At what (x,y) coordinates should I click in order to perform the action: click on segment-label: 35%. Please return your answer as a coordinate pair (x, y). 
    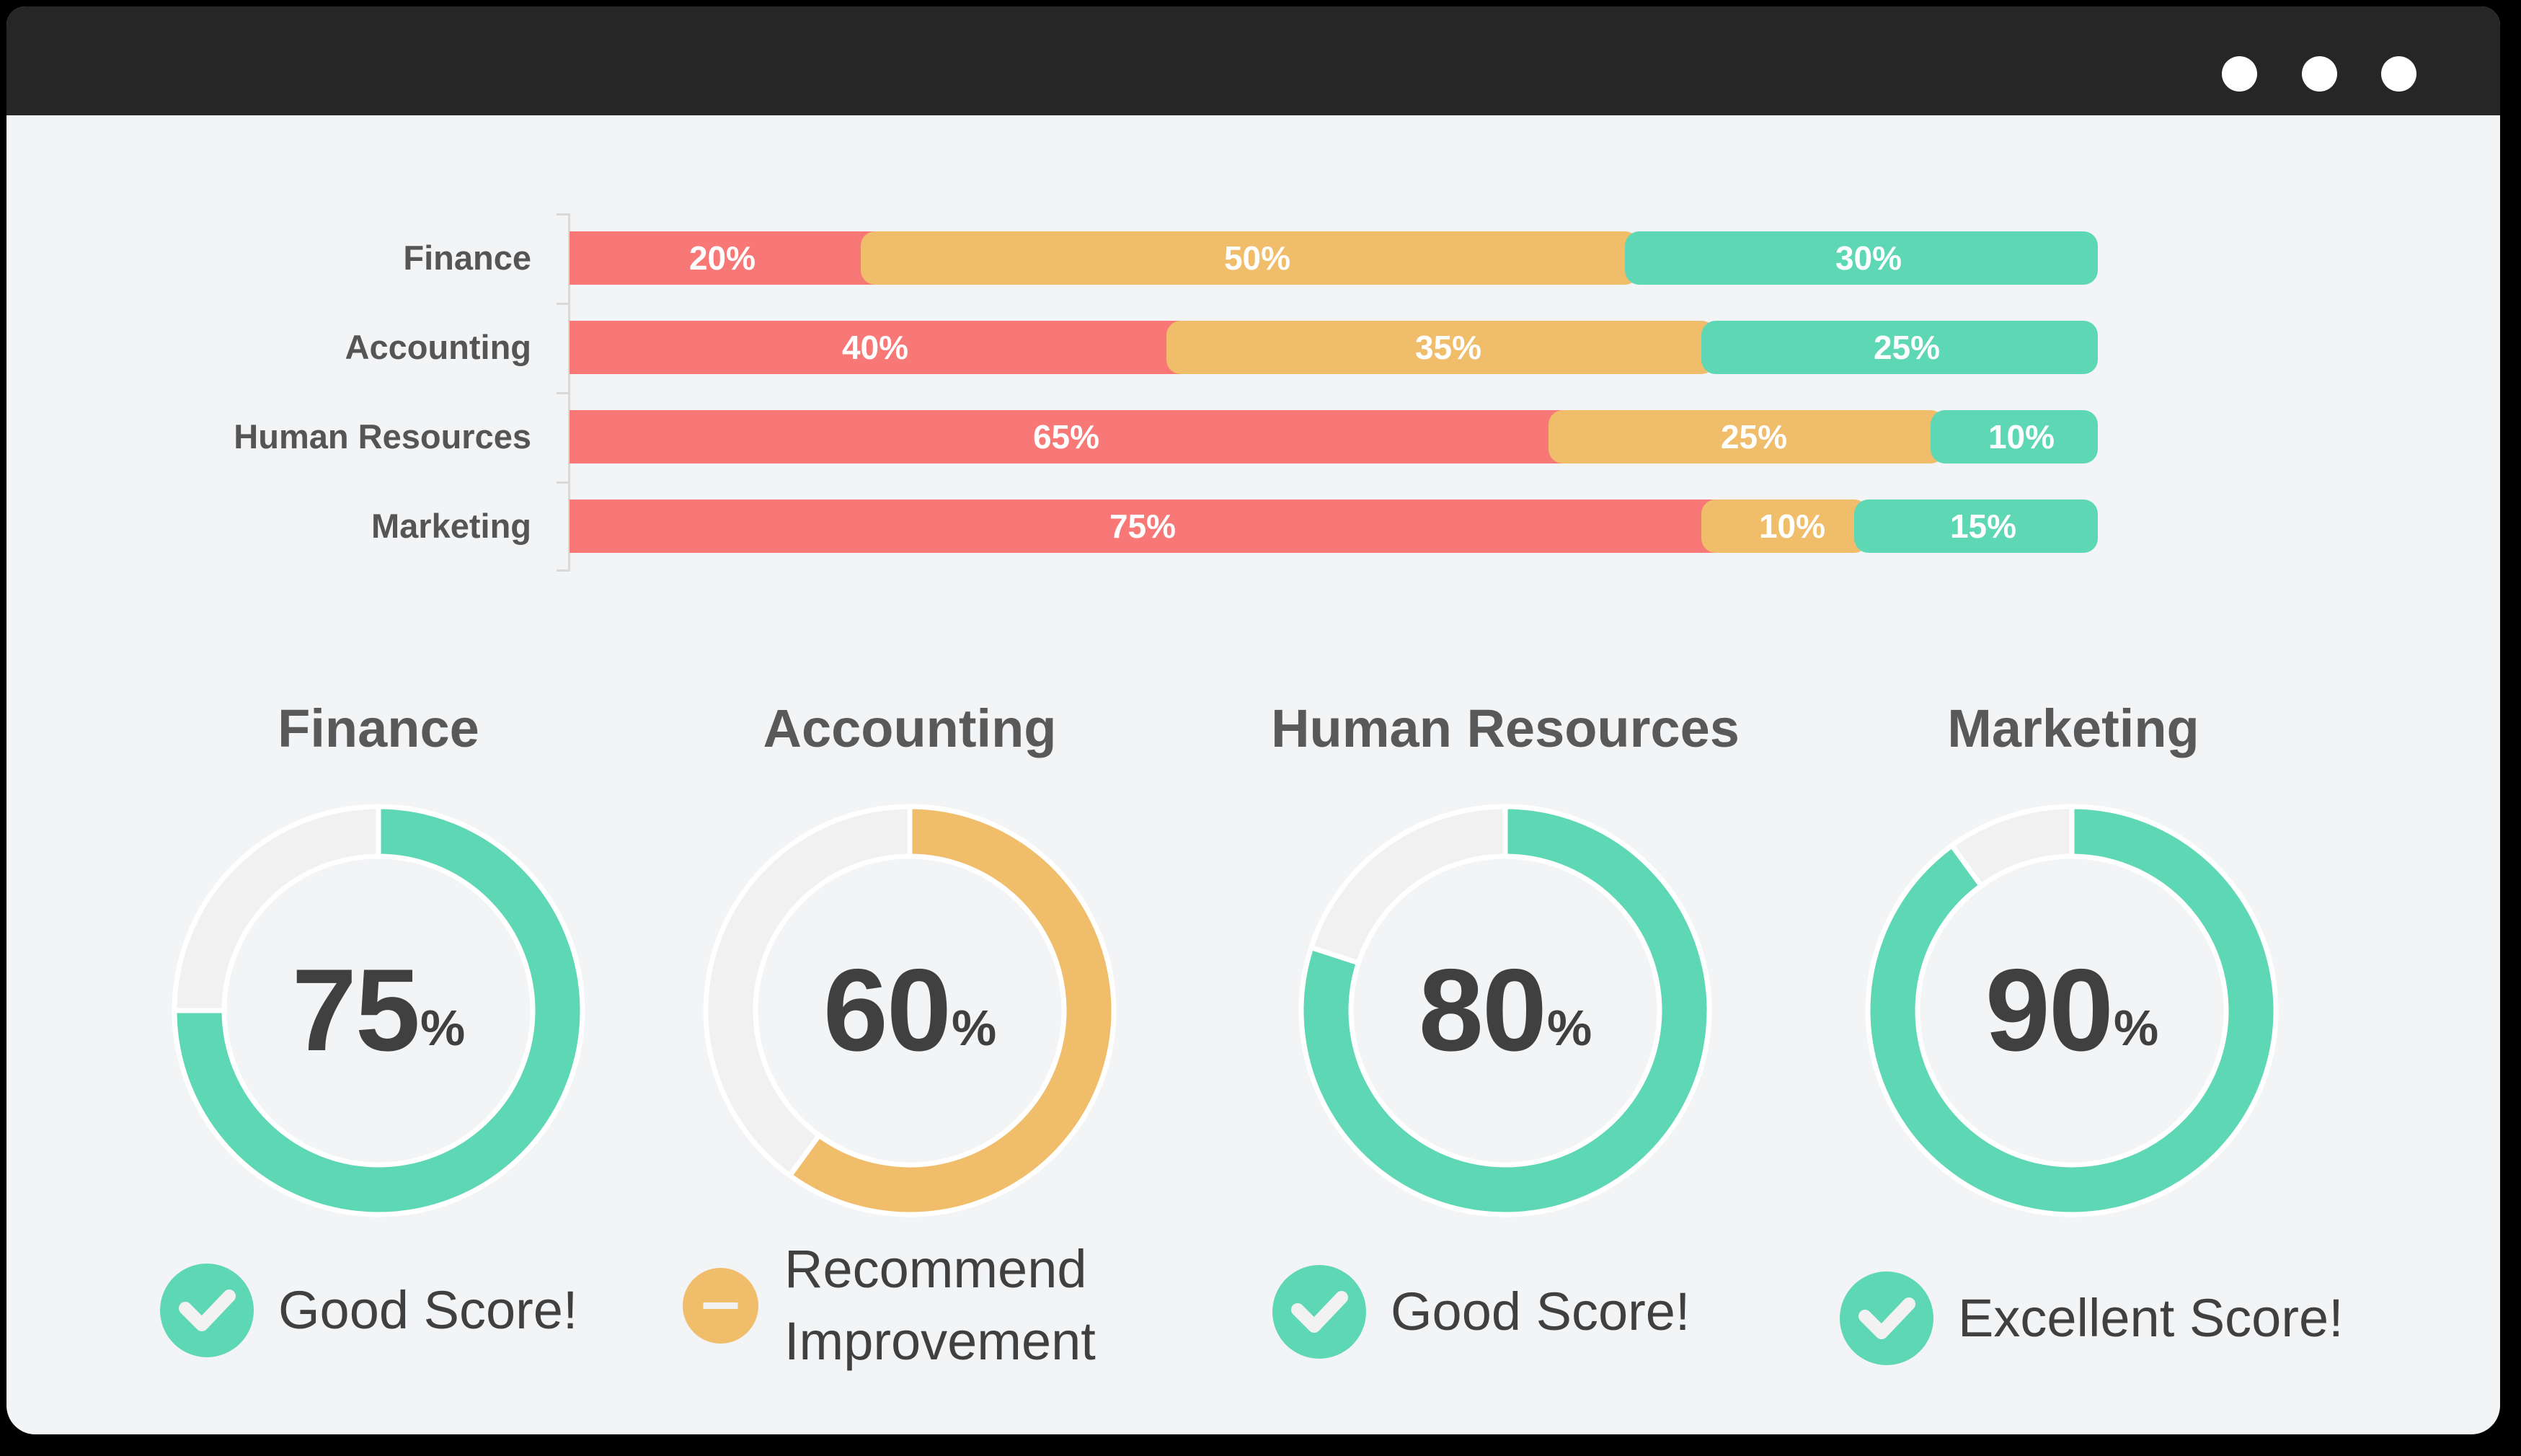
    Looking at the image, I should click on (1448, 347).